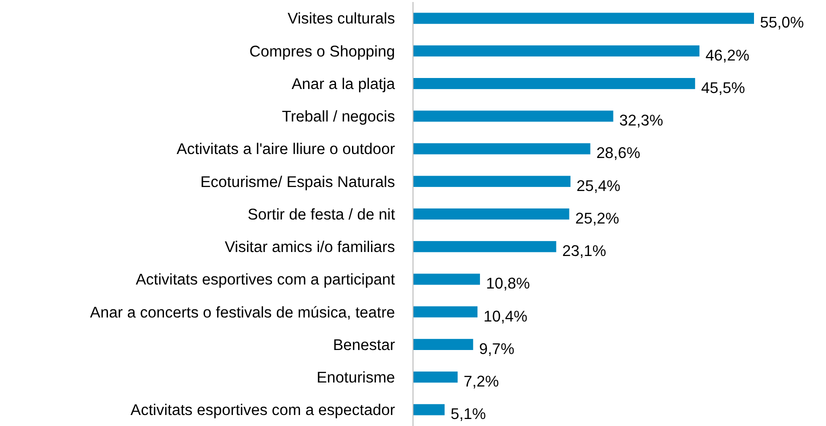 The image size is (826, 426). Describe the element at coordinates (584, 251) in the screenshot. I see `data-label: 23,1%` at that location.